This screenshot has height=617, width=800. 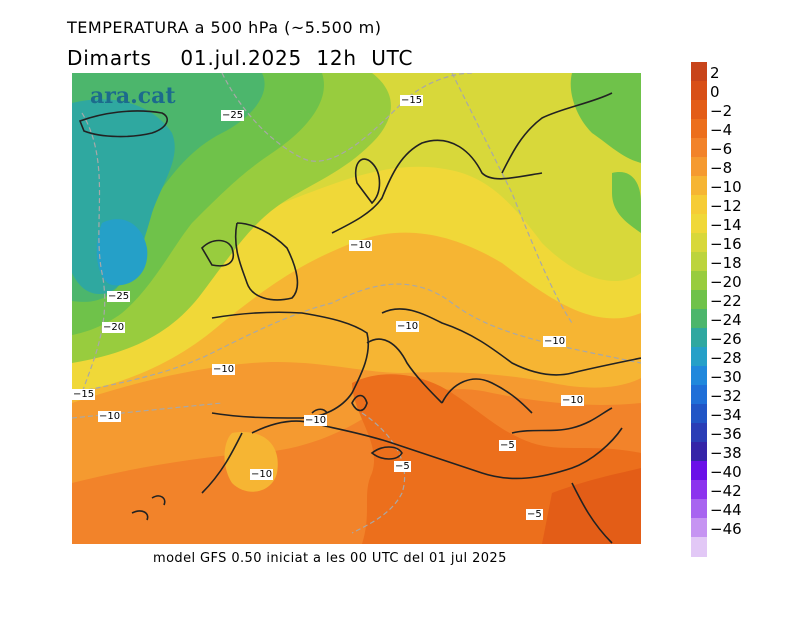 What do you see at coordinates (721, 111) in the screenshot?
I see `color-scale-label: −2` at bounding box center [721, 111].